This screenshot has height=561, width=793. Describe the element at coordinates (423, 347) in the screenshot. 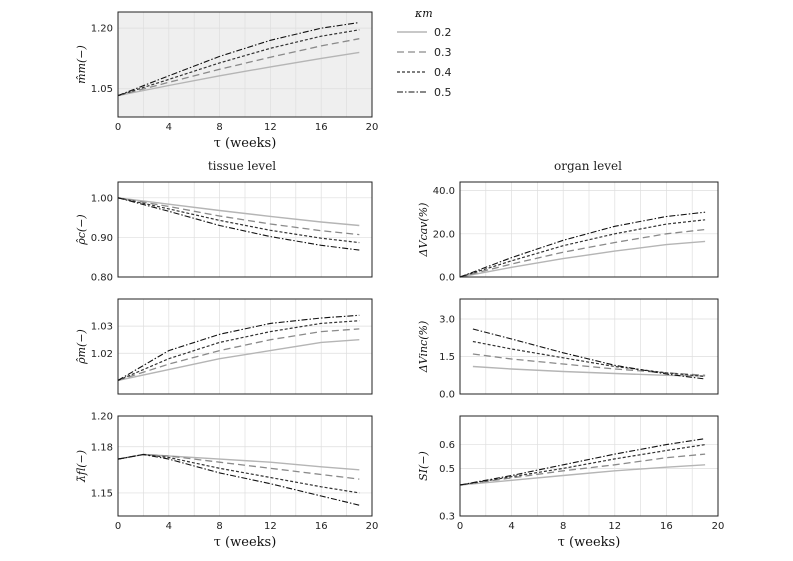

I see `y-axis-label: ΔVinc(%)` at that location.